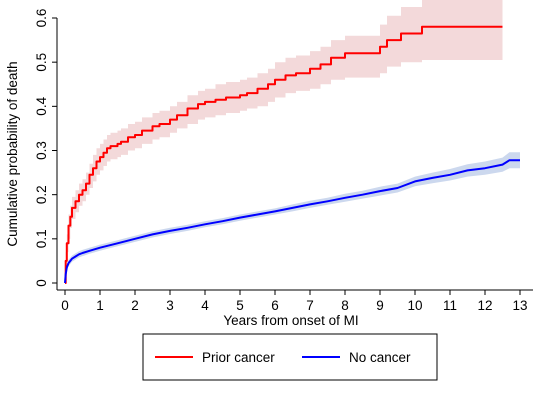  What do you see at coordinates (310, 305) in the screenshot?
I see `x-tick-label: 7` at bounding box center [310, 305].